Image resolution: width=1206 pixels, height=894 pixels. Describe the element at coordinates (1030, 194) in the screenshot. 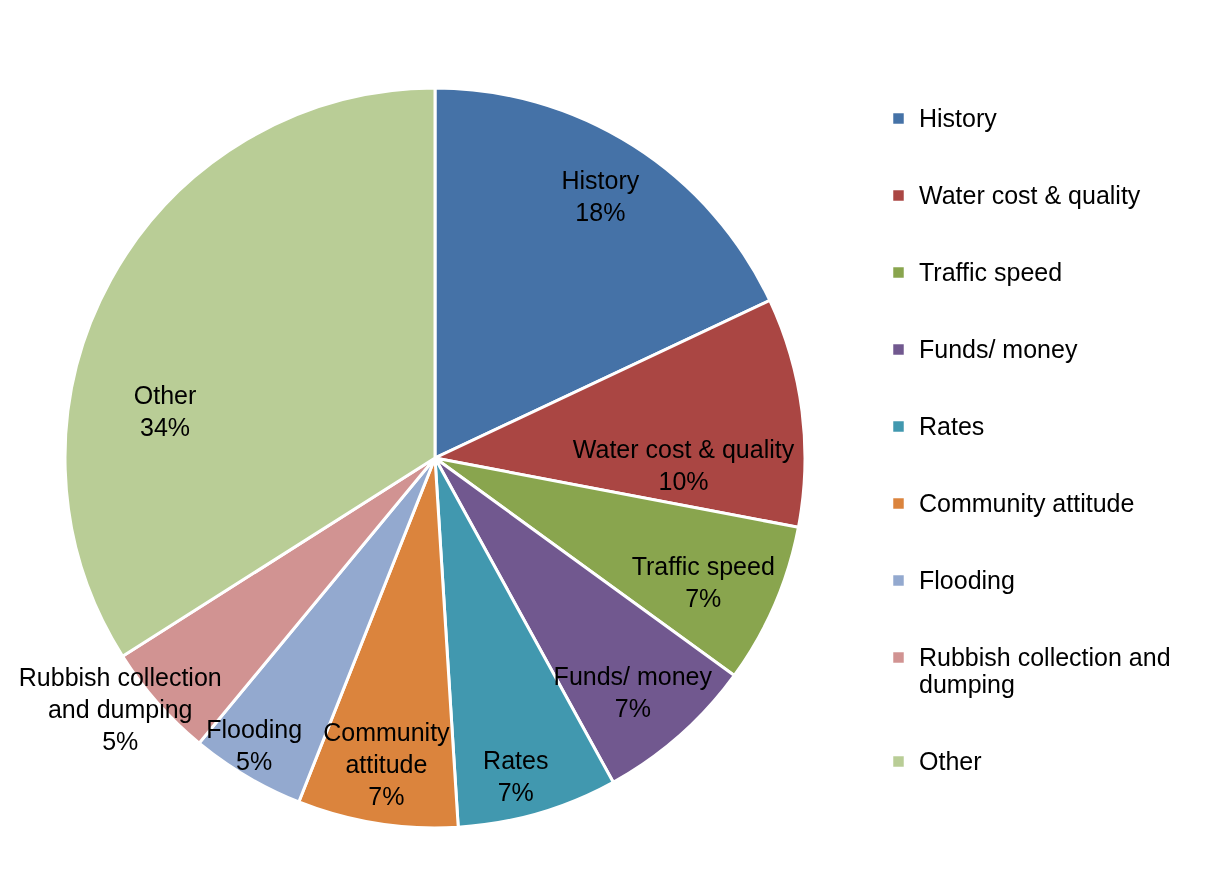

I see `legend-label: Water cost & quality` at that location.